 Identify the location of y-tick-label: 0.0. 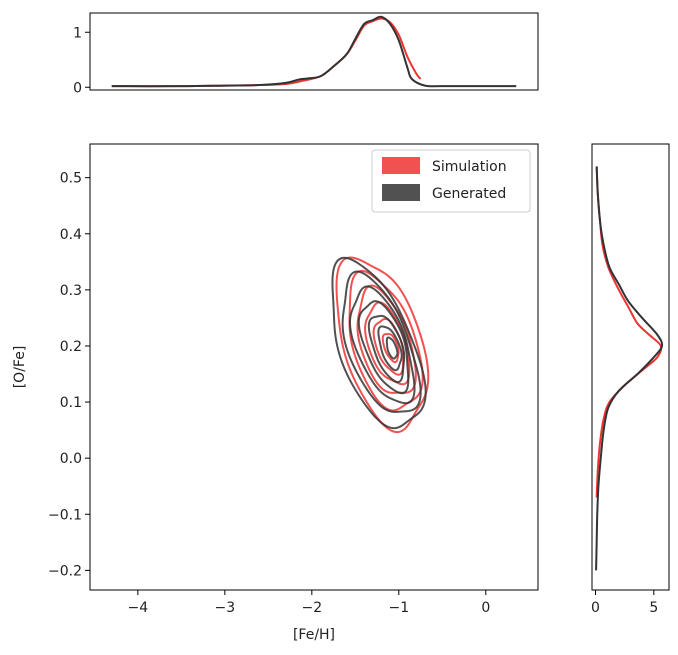
(71, 459).